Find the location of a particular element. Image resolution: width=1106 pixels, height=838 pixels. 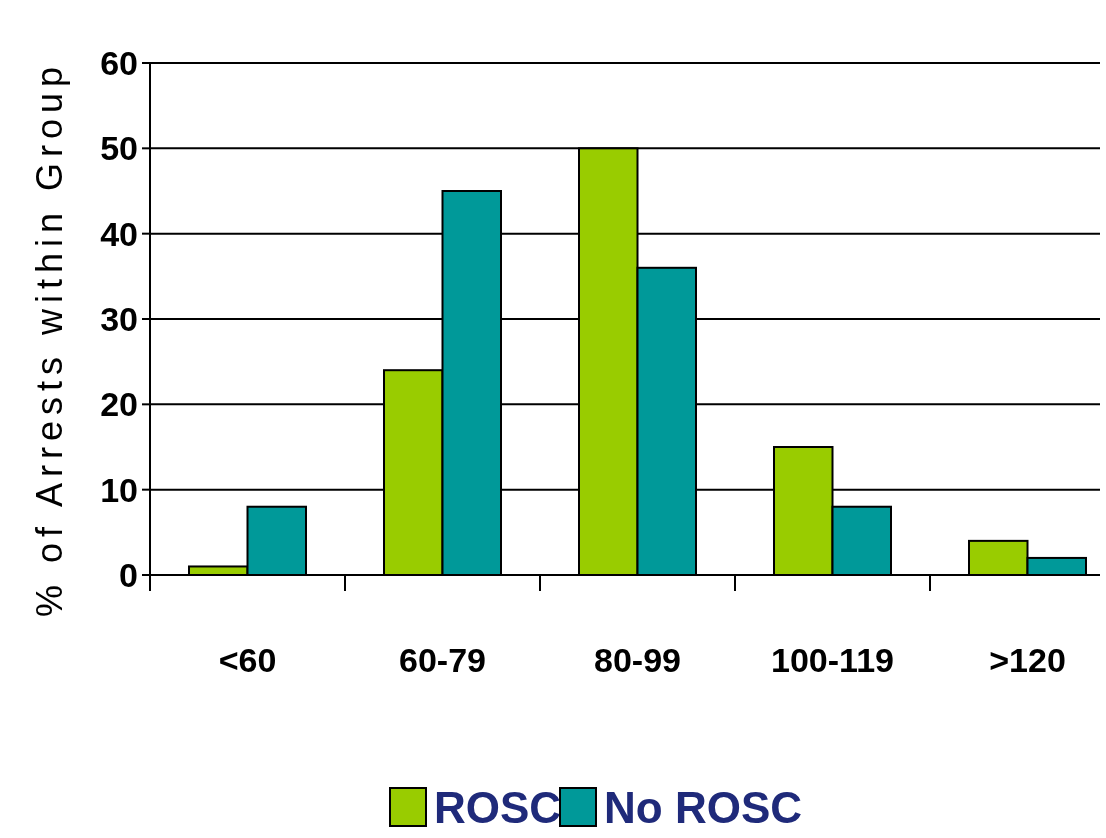

y-tick-label: 40 is located at coordinates (119, 233).